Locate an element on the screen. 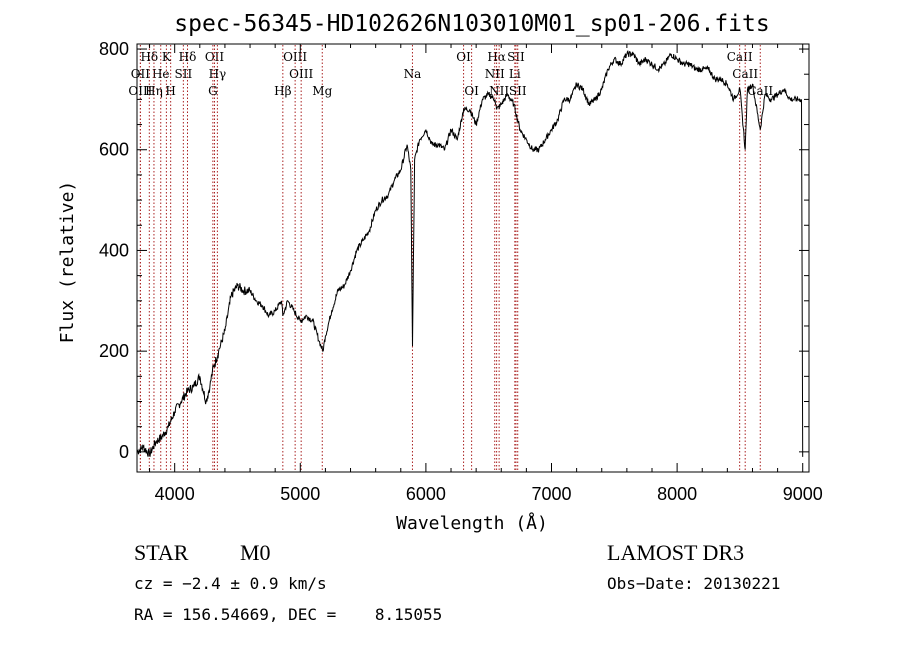  line-marker-label-2: Hδ is located at coordinates (188, 57).